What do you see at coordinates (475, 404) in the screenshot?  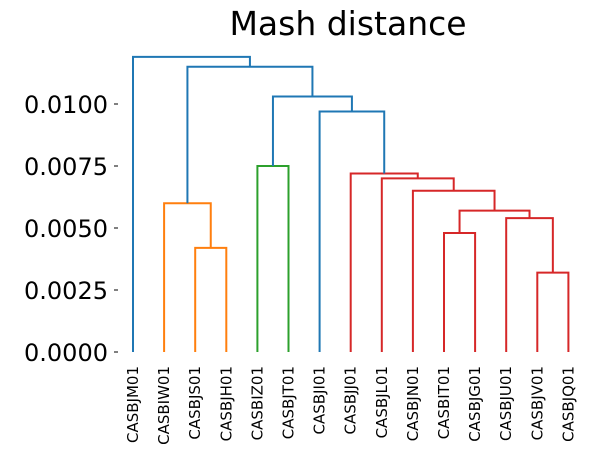 I see `leaf-label: CASBJG01` at bounding box center [475, 404].